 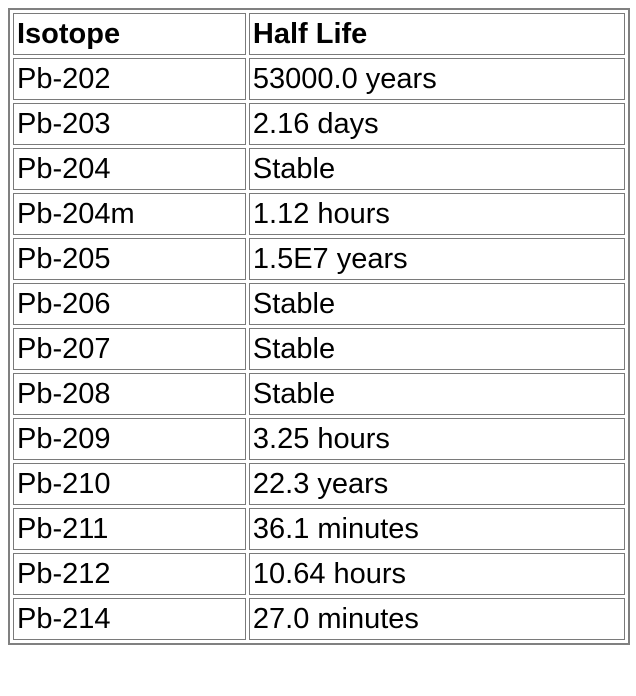 I want to click on isotope-cell: Pb-206, so click(x=129, y=304).